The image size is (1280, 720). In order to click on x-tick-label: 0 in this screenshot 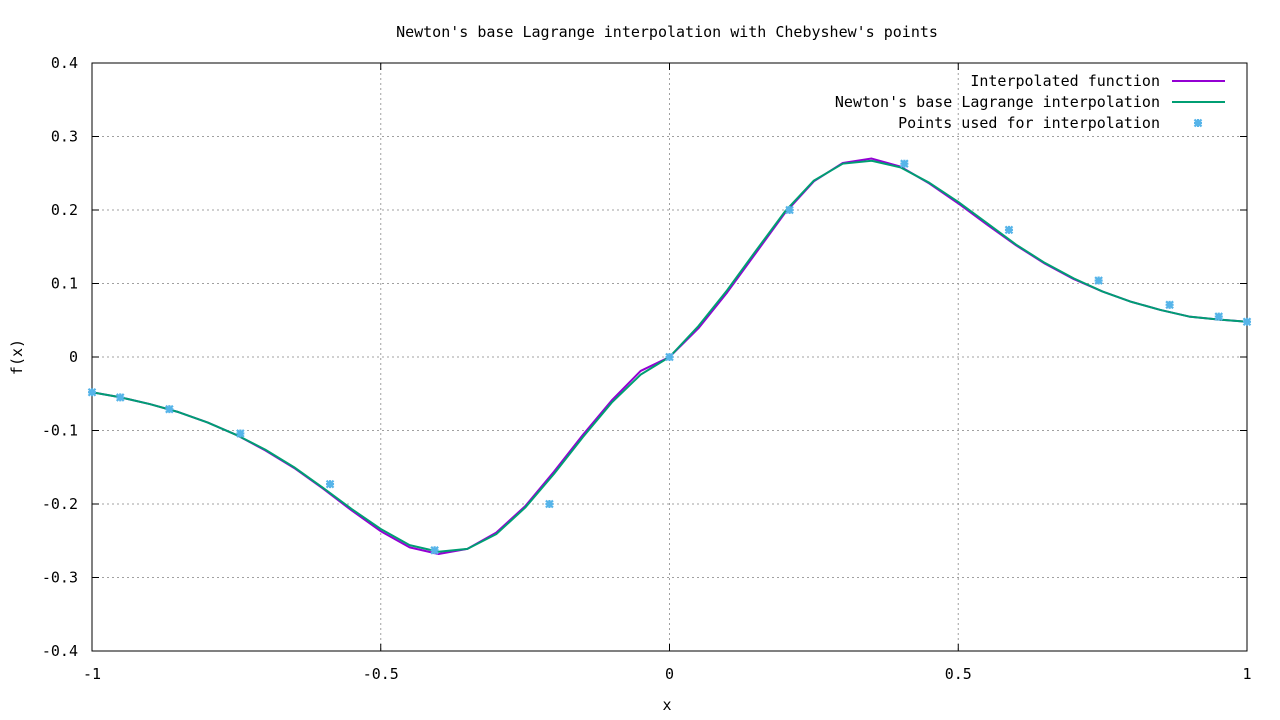, I will do `click(669, 674)`.